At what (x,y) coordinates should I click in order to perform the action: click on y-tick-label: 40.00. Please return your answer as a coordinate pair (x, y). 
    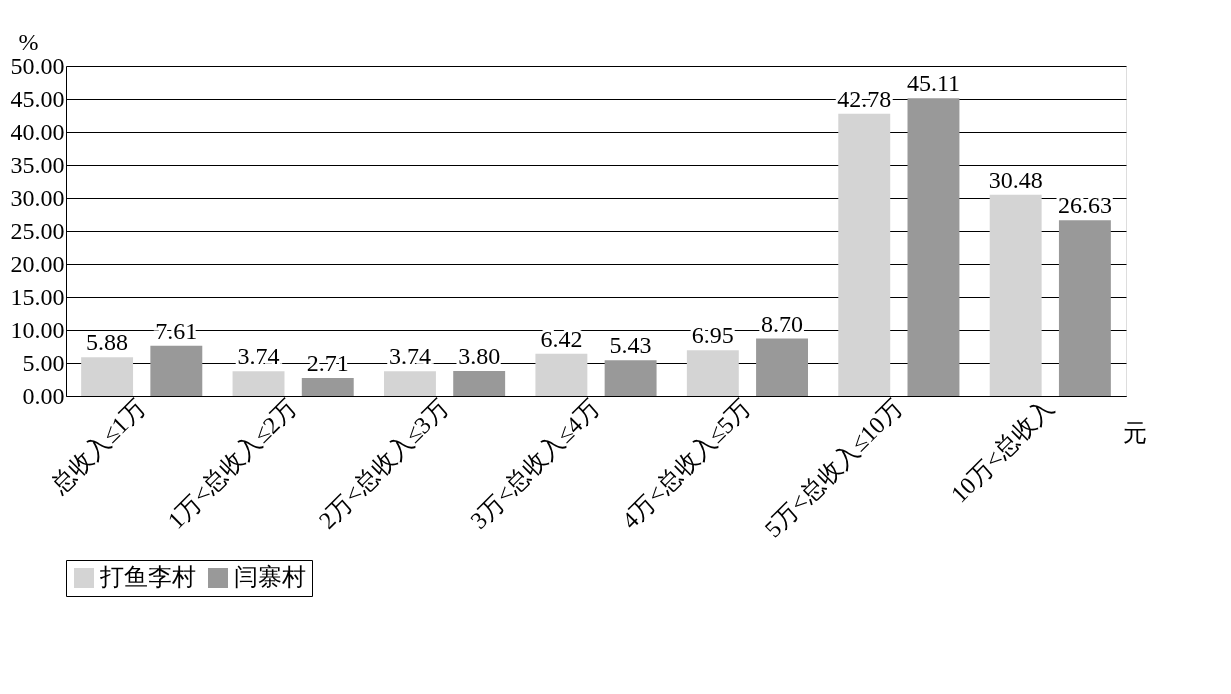
    Looking at the image, I should click on (37, 131).